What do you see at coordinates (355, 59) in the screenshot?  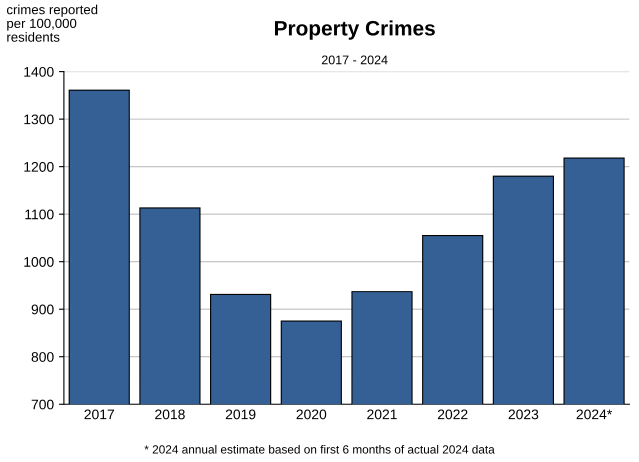 I see `chart-subtitle: 2017 - 2024` at bounding box center [355, 59].